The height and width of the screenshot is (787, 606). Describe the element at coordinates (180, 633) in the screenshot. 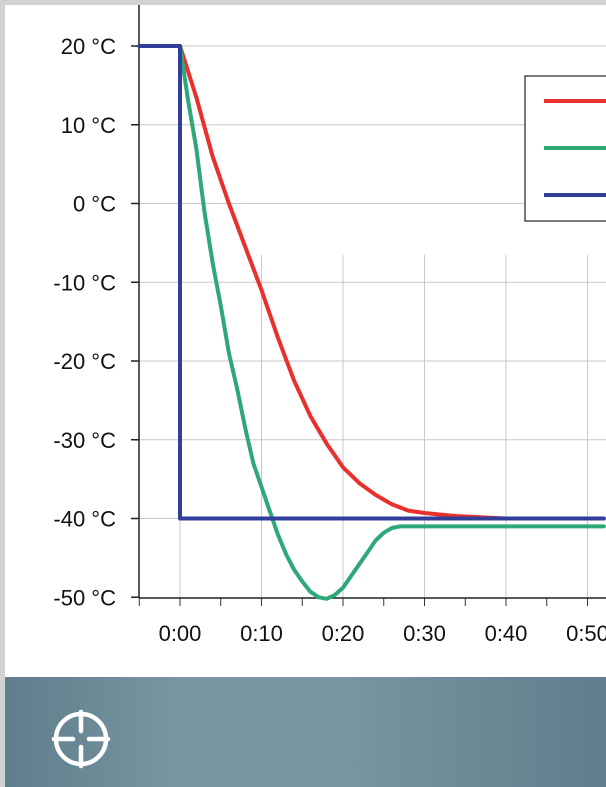

I see `x-tick-label: 0:00` at that location.